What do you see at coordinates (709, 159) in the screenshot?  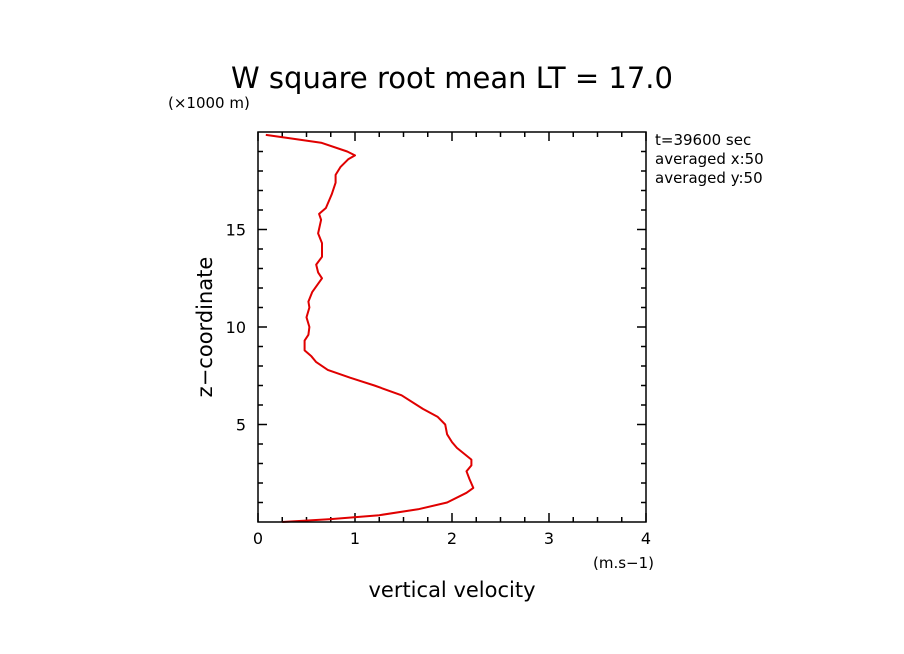 I see `info-avg-x: averaged x:50` at bounding box center [709, 159].